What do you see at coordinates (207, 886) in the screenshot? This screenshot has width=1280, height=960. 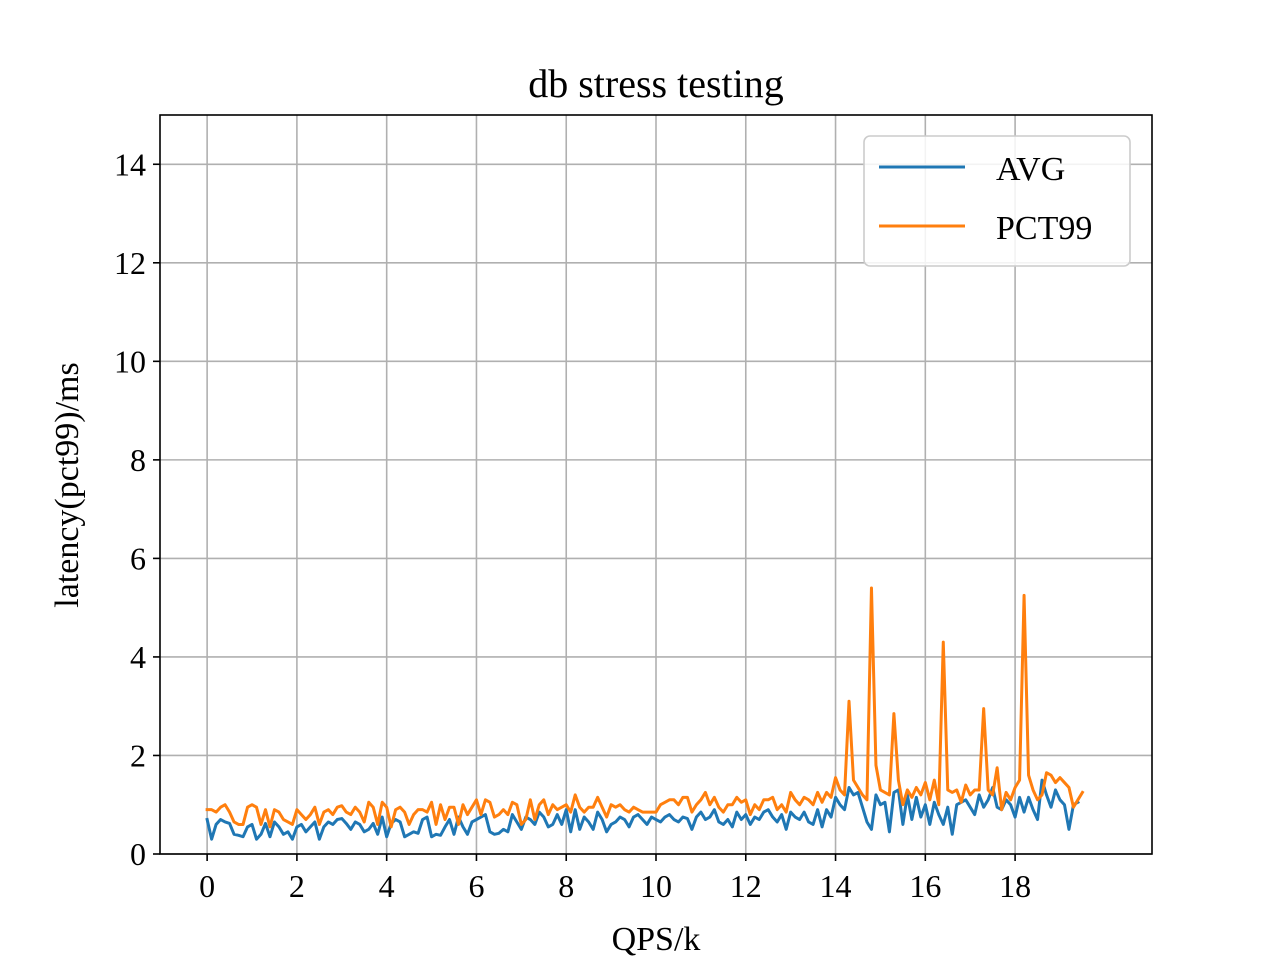 I see `x-tick-label: 0` at bounding box center [207, 886].